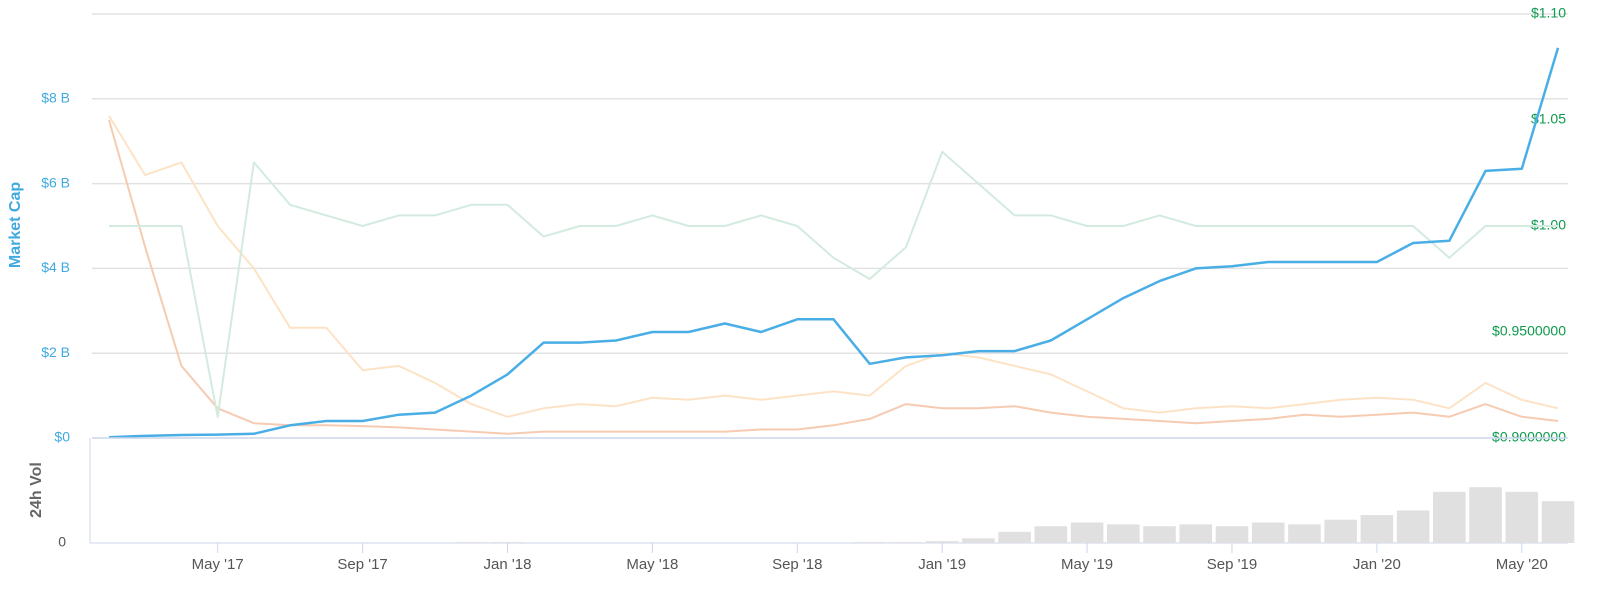  What do you see at coordinates (362, 564) in the screenshot?
I see `x-tick-label: Sep '17` at bounding box center [362, 564].